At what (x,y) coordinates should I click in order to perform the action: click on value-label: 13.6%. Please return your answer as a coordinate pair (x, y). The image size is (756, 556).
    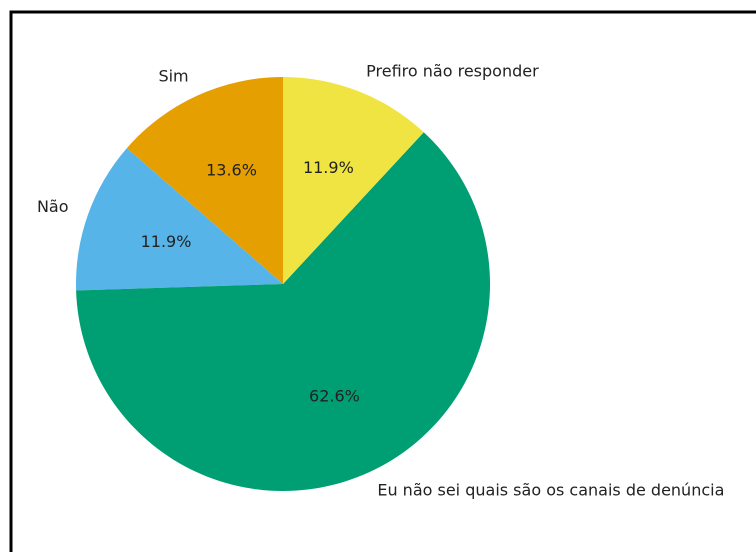
    Looking at the image, I should click on (231, 169).